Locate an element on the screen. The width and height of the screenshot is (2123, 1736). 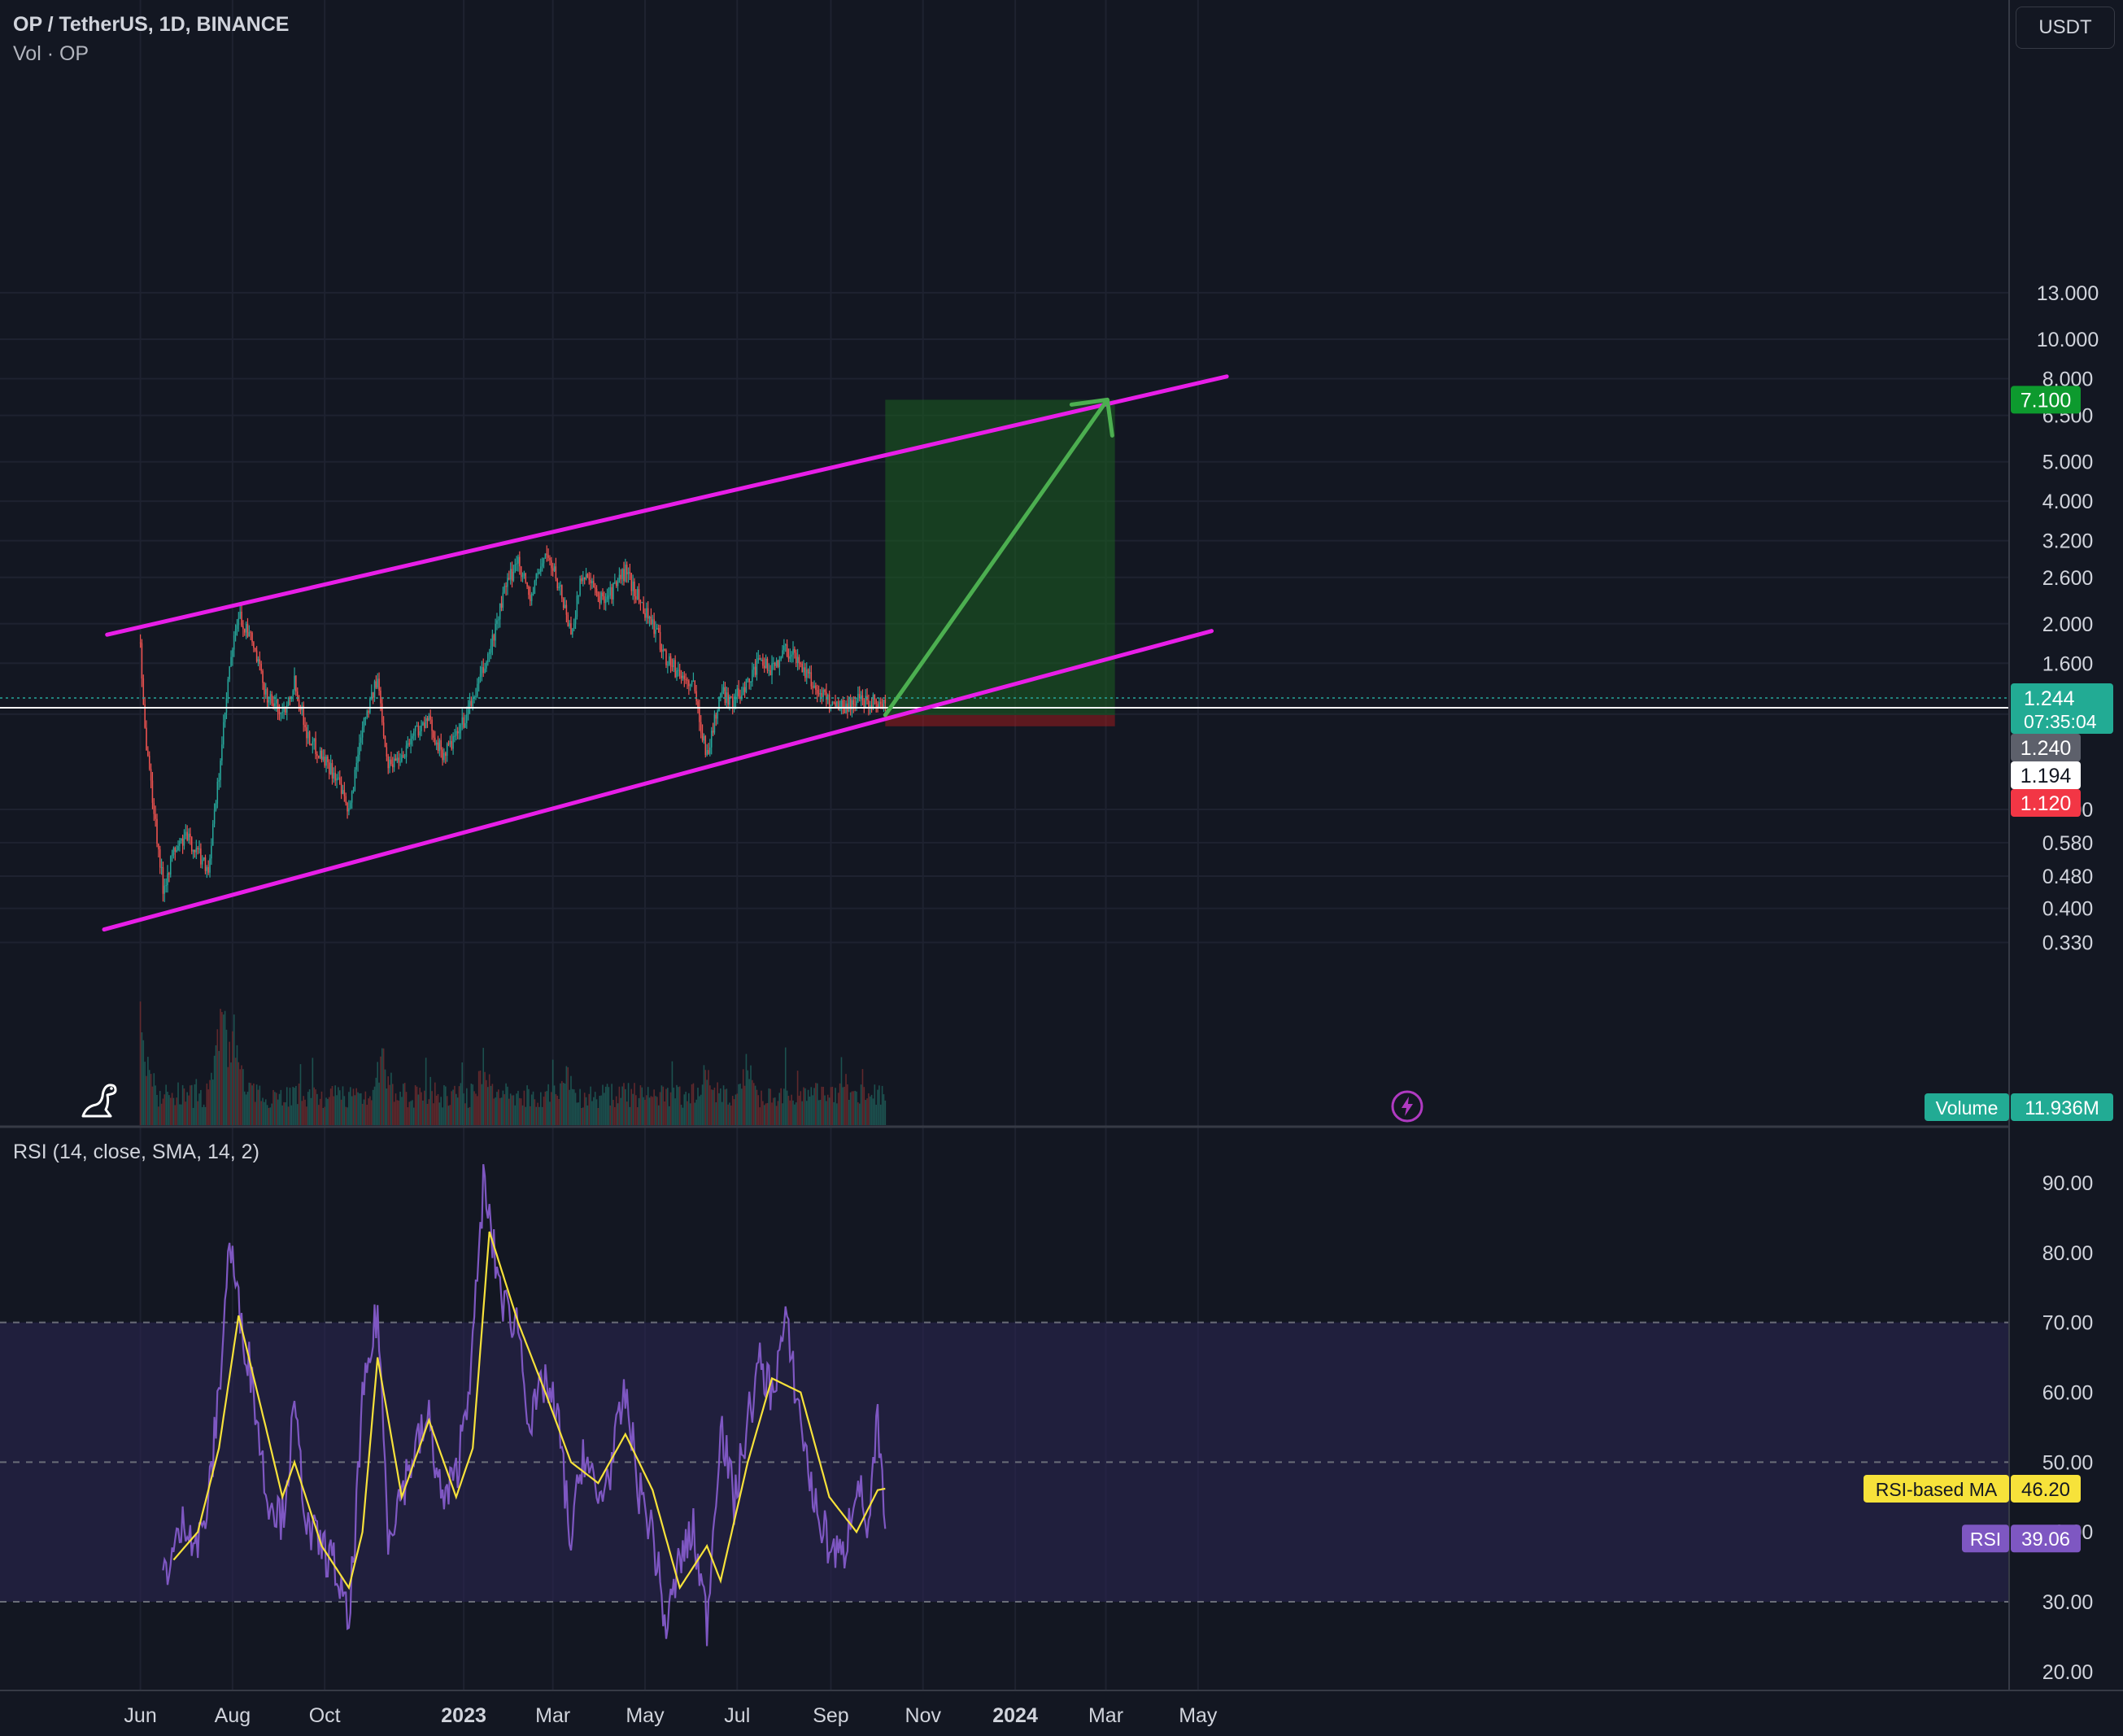
rsi-ma-value-badge-text: 46.20 is located at coordinates (2046, 1490).